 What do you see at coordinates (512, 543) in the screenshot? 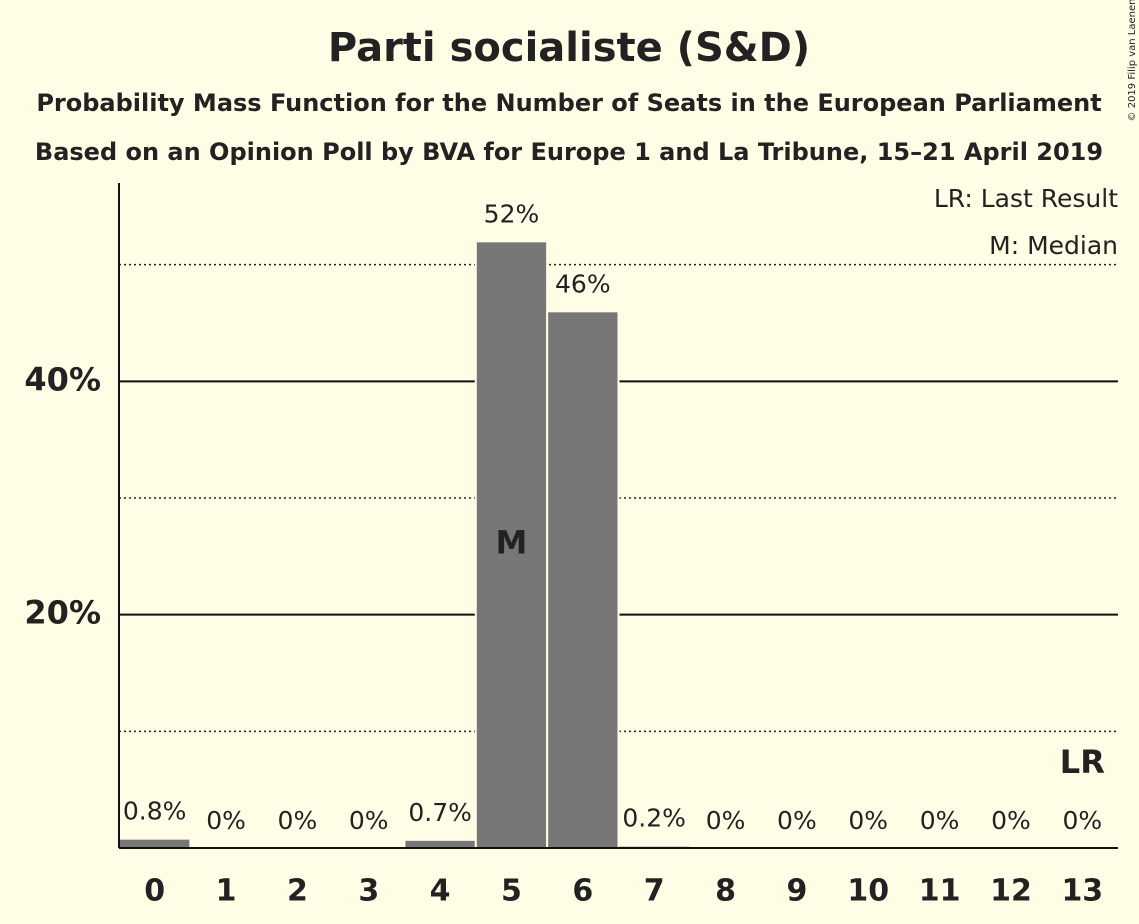
I see `median-marker: M` at bounding box center [512, 543].